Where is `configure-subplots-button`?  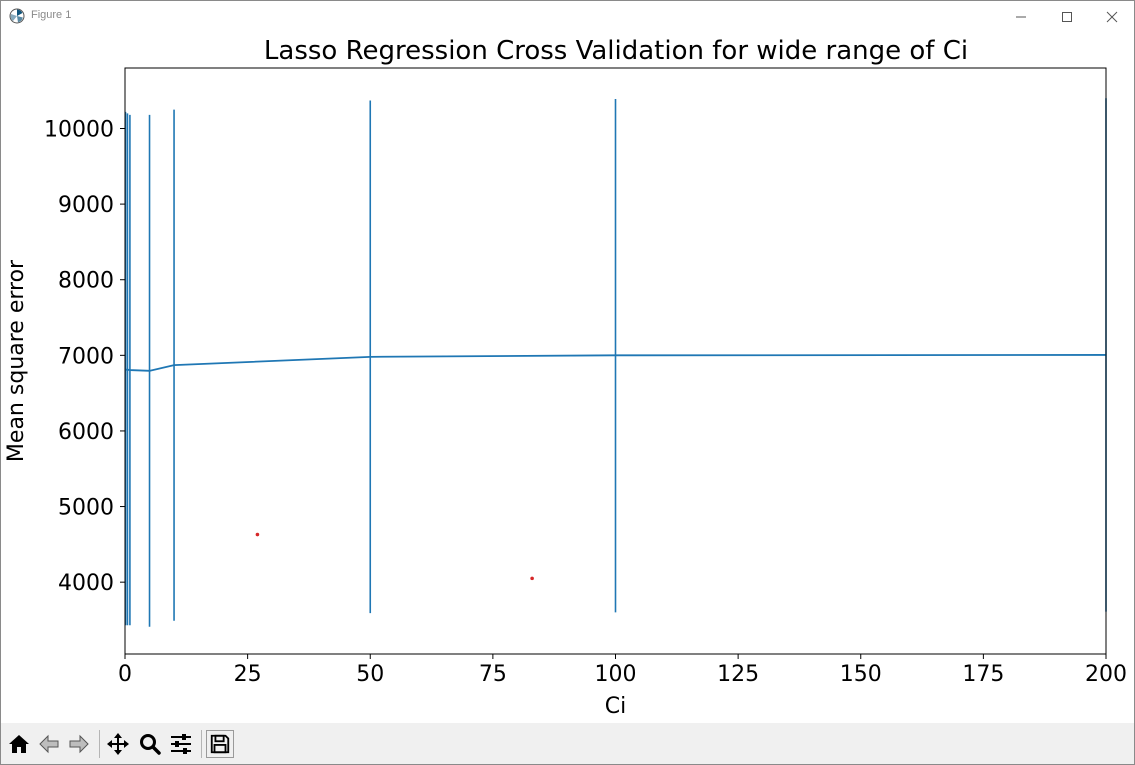 configure-subplots-button is located at coordinates (181, 744).